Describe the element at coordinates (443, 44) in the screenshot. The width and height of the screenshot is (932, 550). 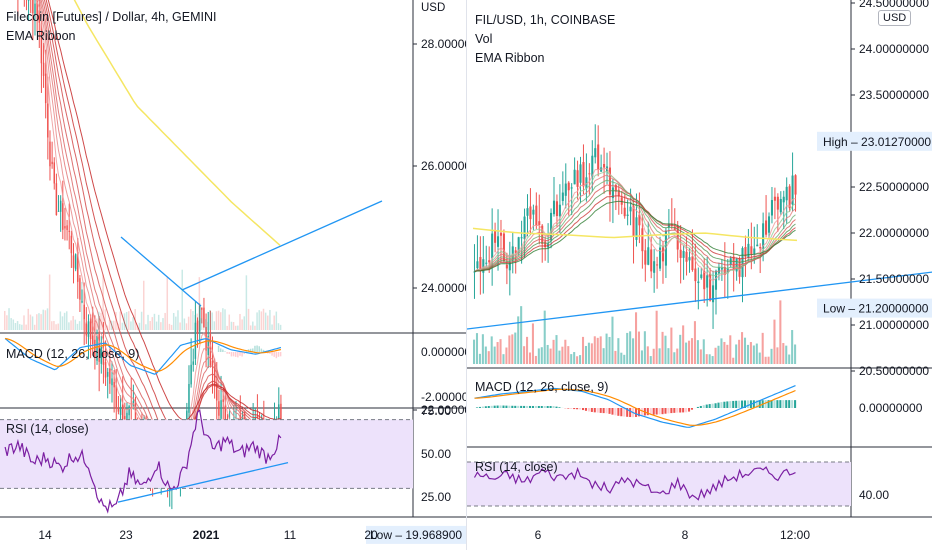
I see `left-price-tick-label: 28.000000` at that location.